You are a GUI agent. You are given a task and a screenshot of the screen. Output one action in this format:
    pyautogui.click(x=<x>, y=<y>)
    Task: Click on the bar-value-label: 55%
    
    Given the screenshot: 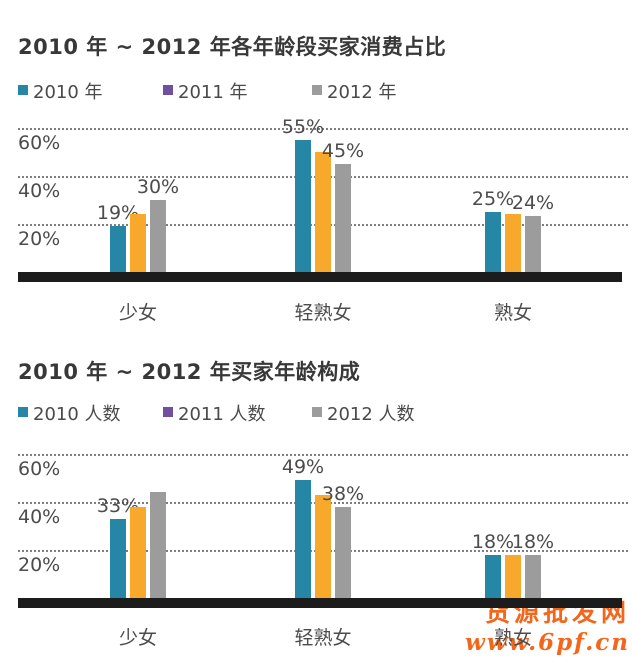 What is the action you would take?
    pyautogui.click(x=303, y=127)
    